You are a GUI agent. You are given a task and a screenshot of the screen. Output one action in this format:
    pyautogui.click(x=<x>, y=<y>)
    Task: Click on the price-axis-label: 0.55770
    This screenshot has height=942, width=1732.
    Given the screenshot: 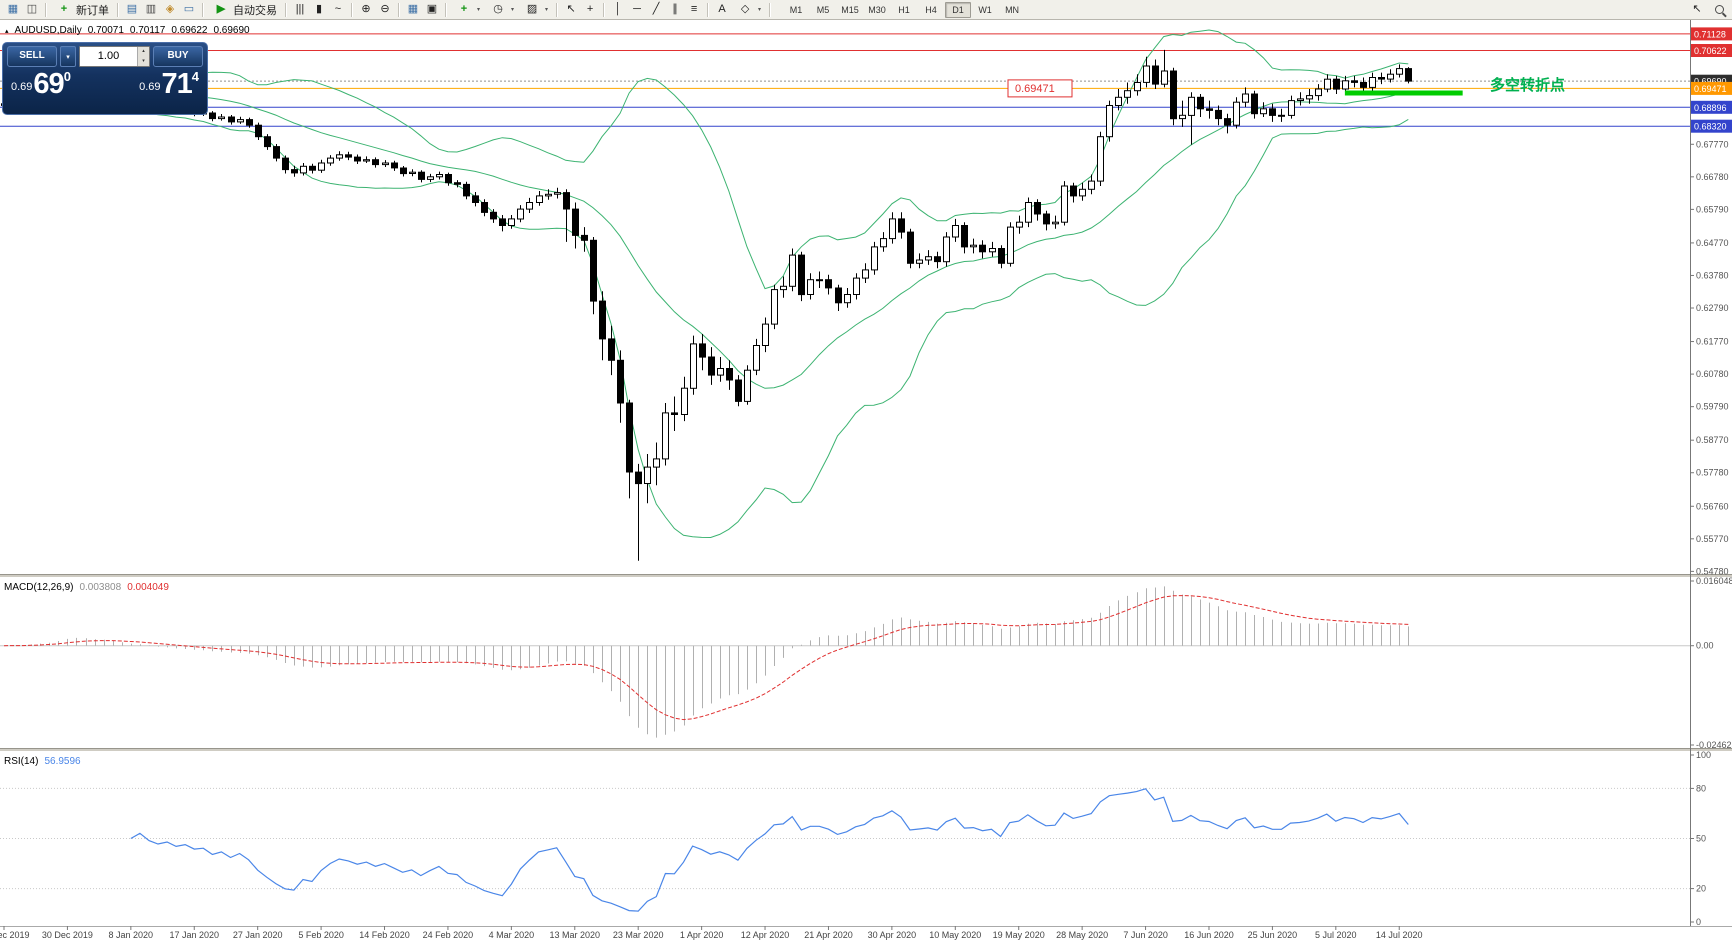 What is the action you would take?
    pyautogui.click(x=1712, y=539)
    